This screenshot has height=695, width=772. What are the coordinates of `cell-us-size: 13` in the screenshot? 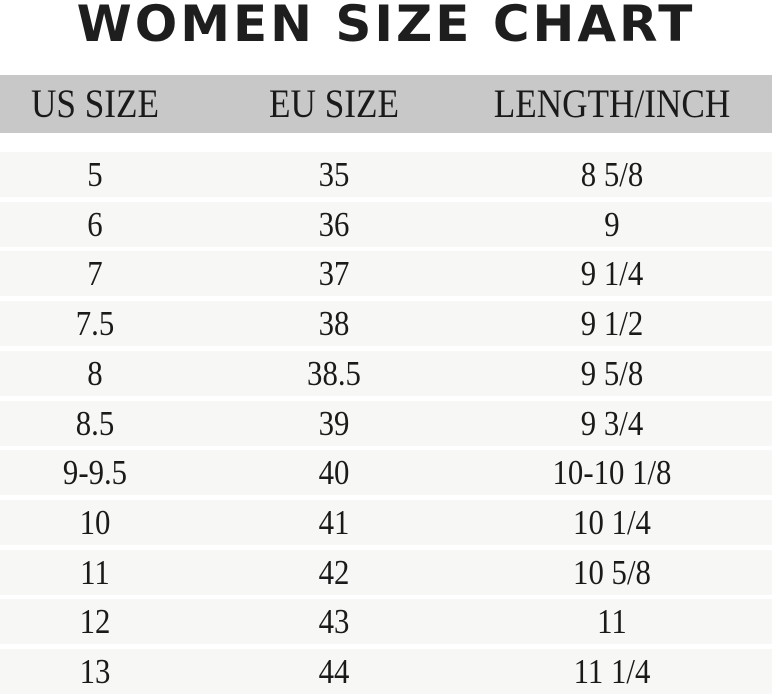 It's located at (95, 671).